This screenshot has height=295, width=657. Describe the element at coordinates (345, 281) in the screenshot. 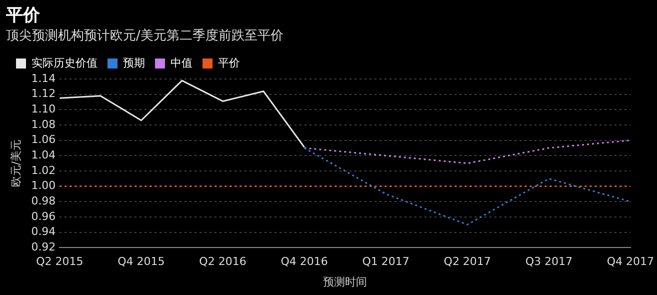

I see `x-axis-title: 预测时间` at that location.